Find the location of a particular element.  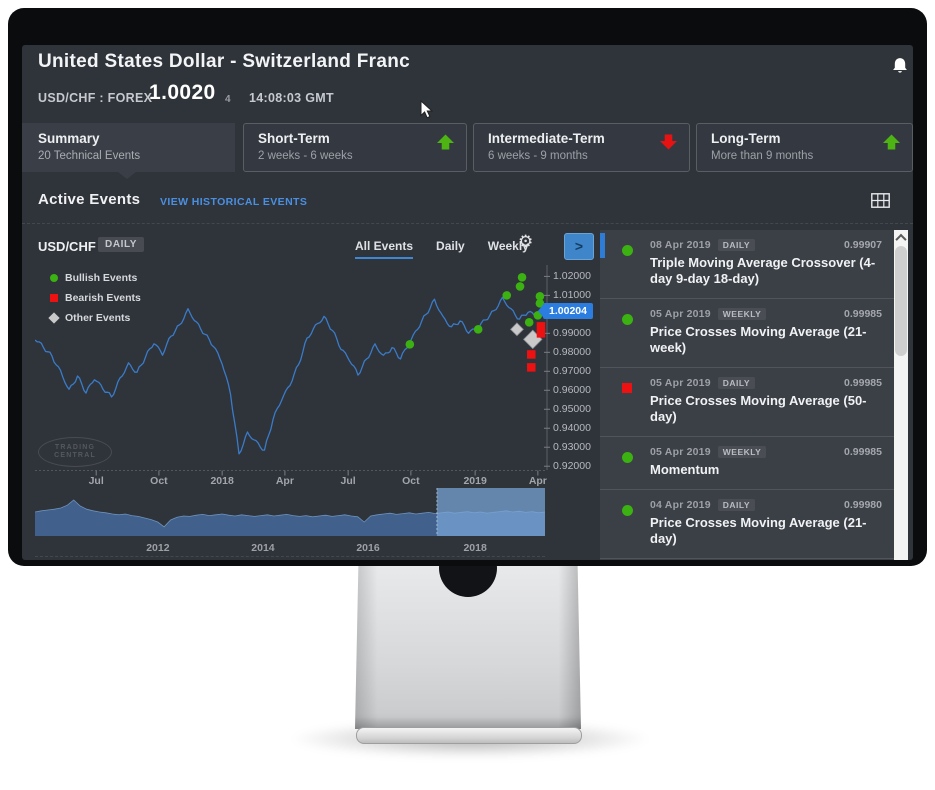

last-price-tag: 1.00204 is located at coordinates (565, 311).